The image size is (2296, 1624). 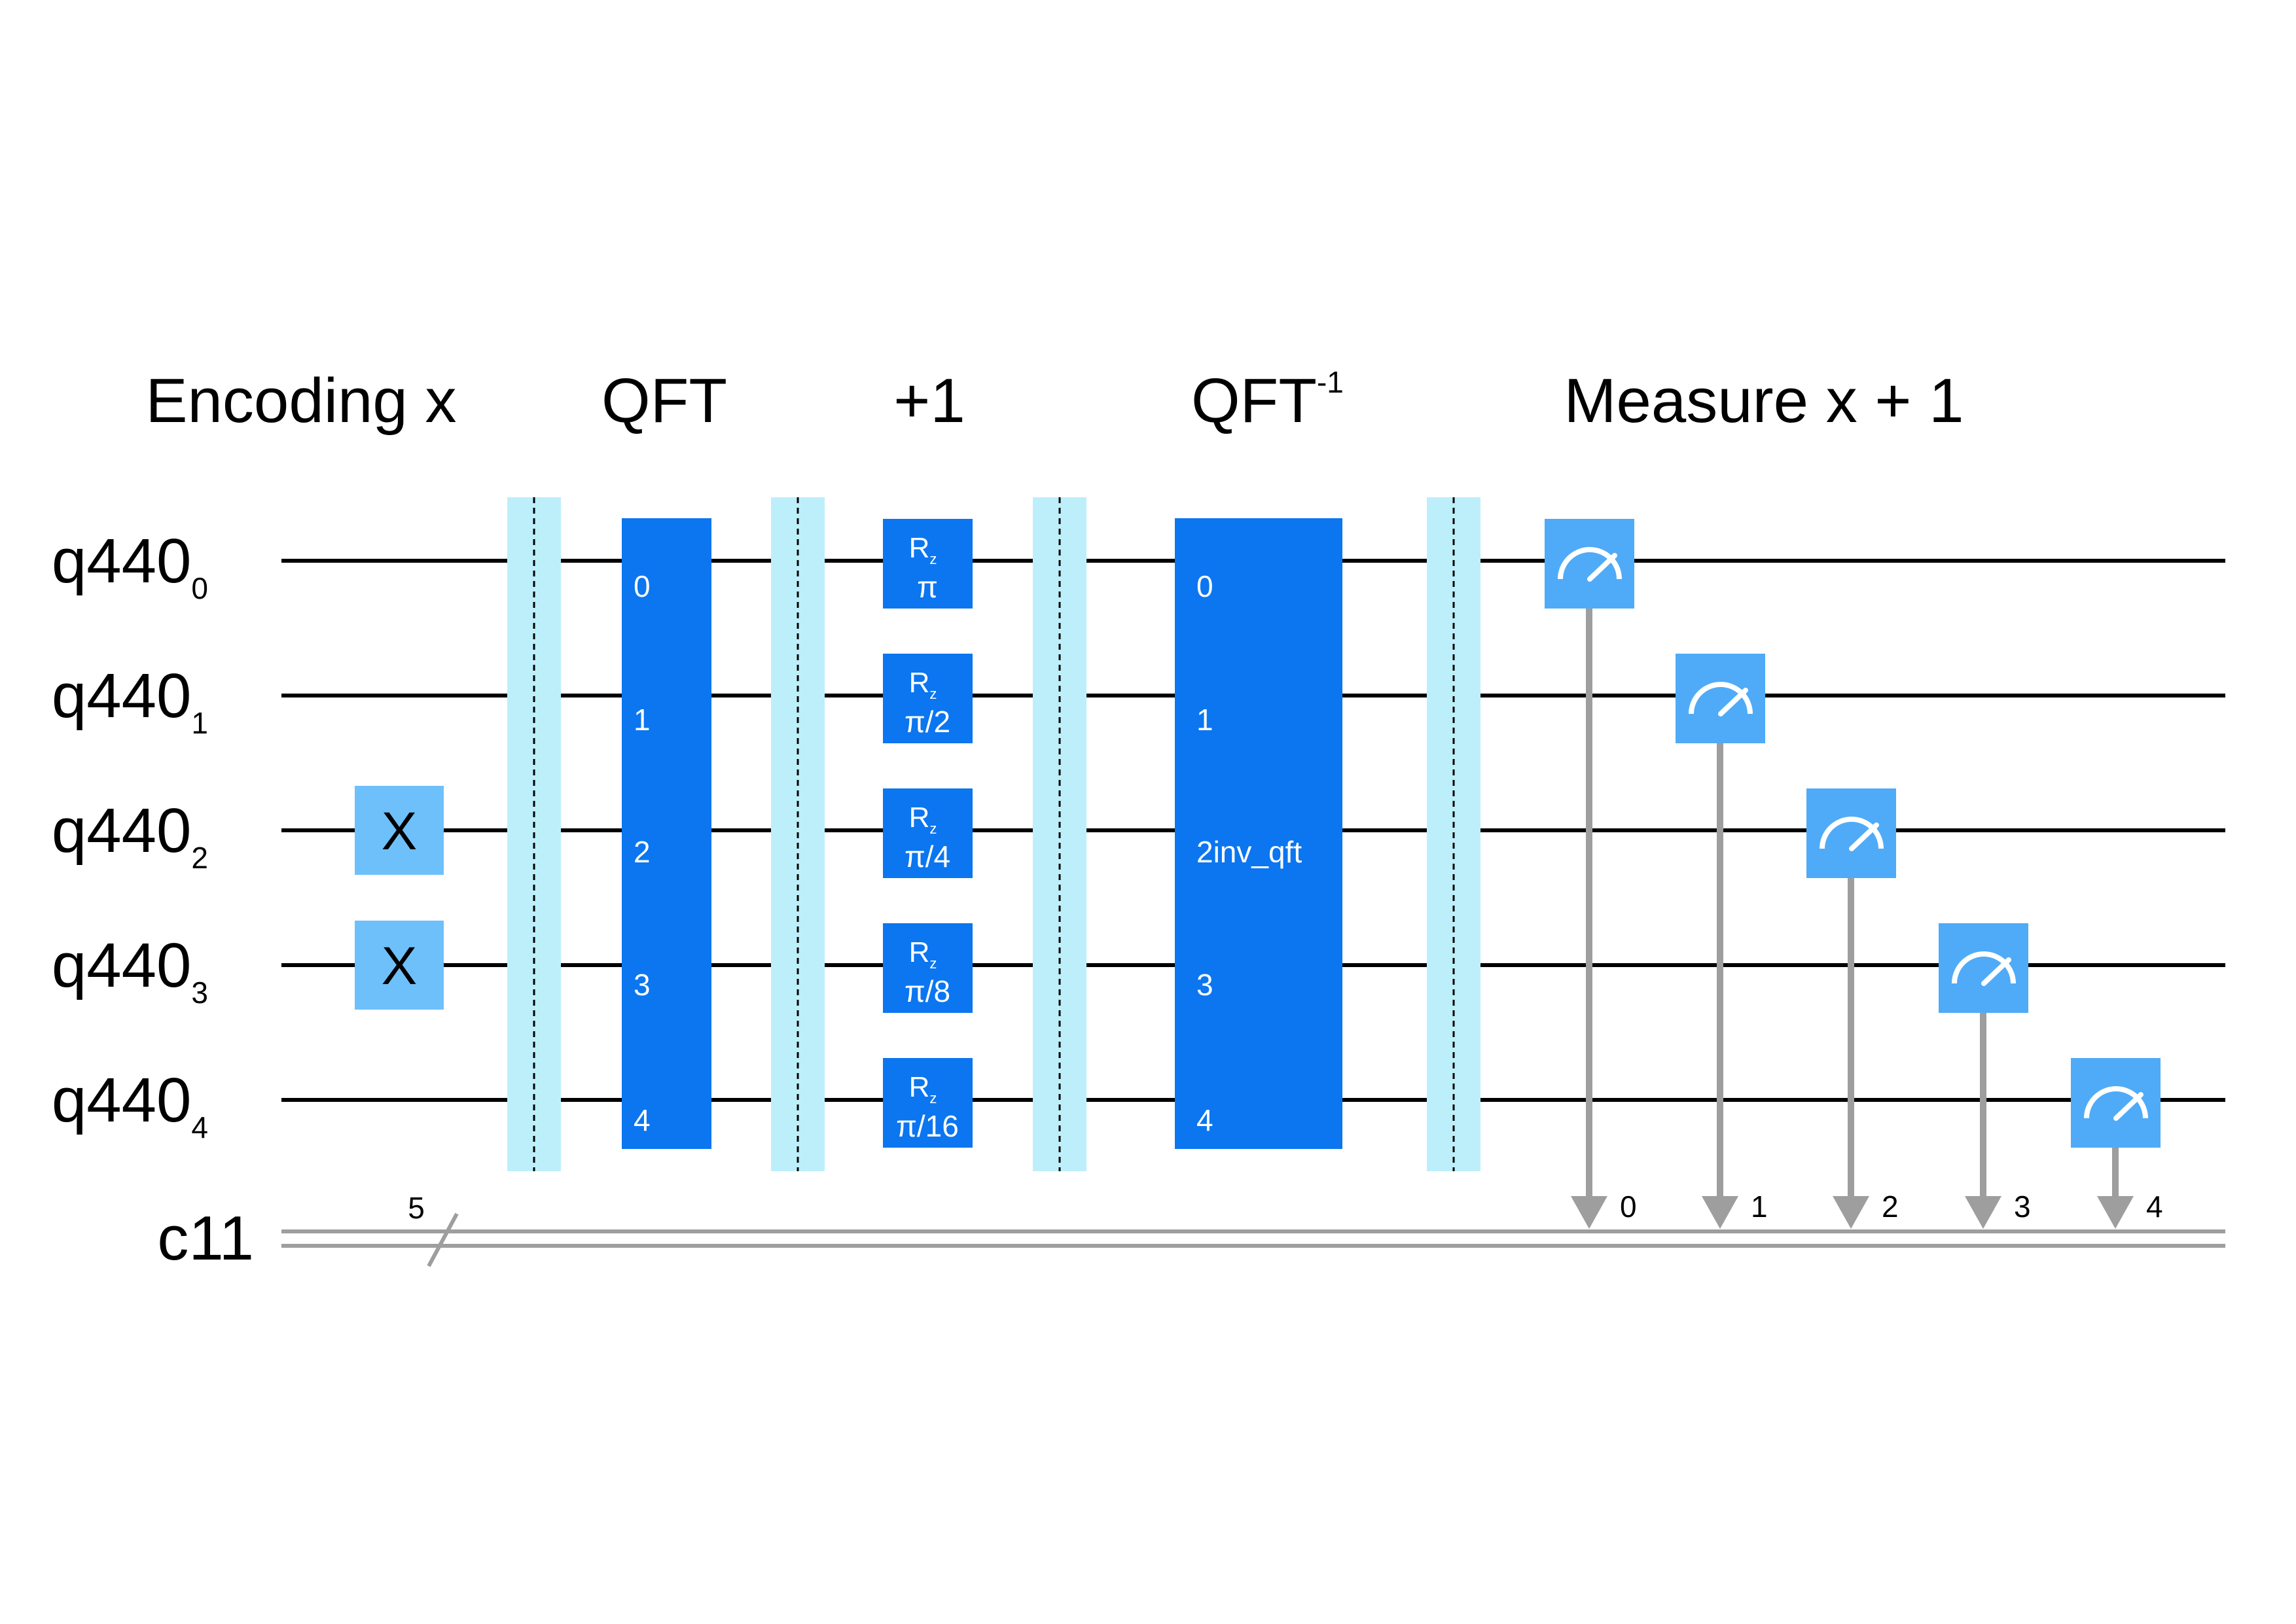 What do you see at coordinates (1722, 941) in the screenshot?
I see `measurement-1: 1` at bounding box center [1722, 941].